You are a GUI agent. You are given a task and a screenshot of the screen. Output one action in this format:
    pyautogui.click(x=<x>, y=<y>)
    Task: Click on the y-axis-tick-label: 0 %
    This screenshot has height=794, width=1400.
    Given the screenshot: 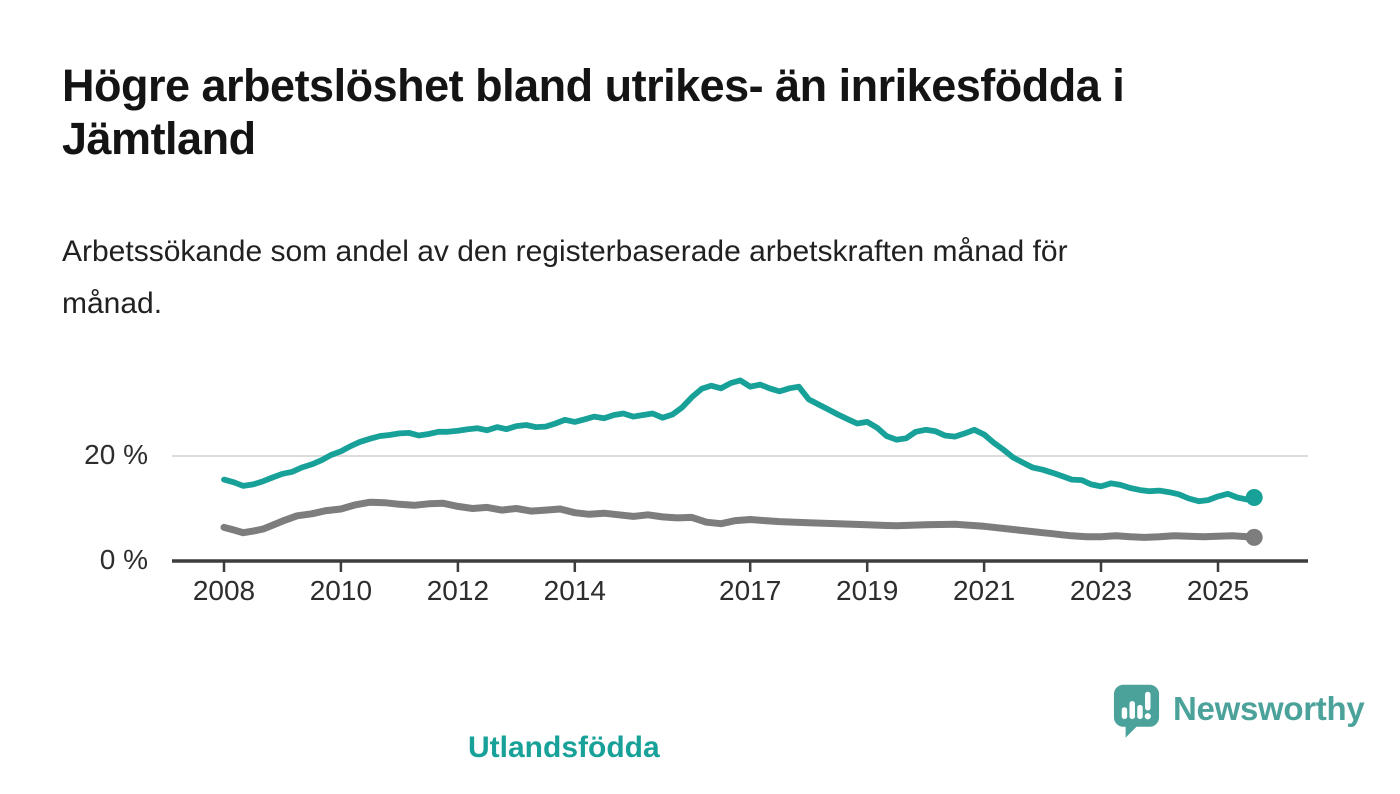 What is the action you would take?
    pyautogui.click(x=123, y=559)
    